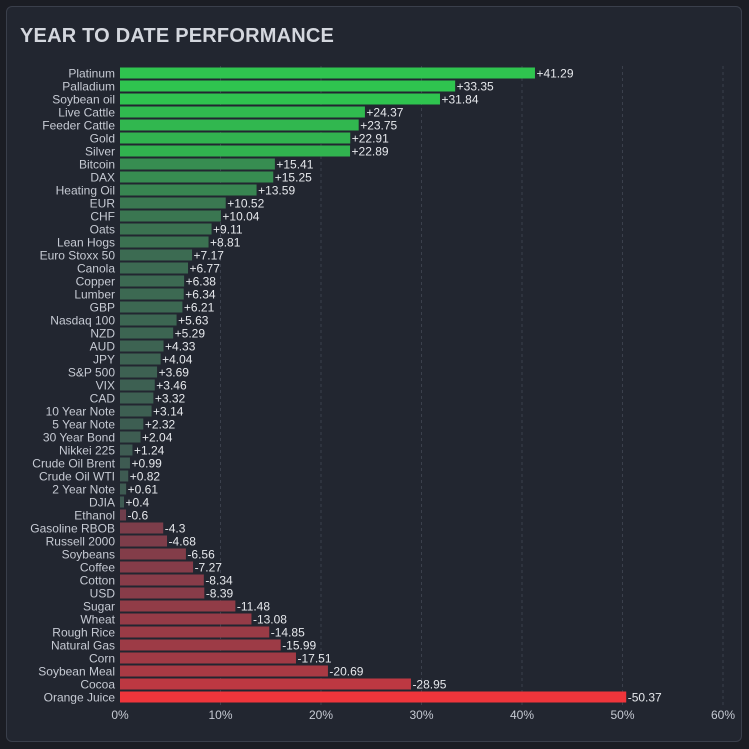  I want to click on category-label: Wheat, so click(97, 619).